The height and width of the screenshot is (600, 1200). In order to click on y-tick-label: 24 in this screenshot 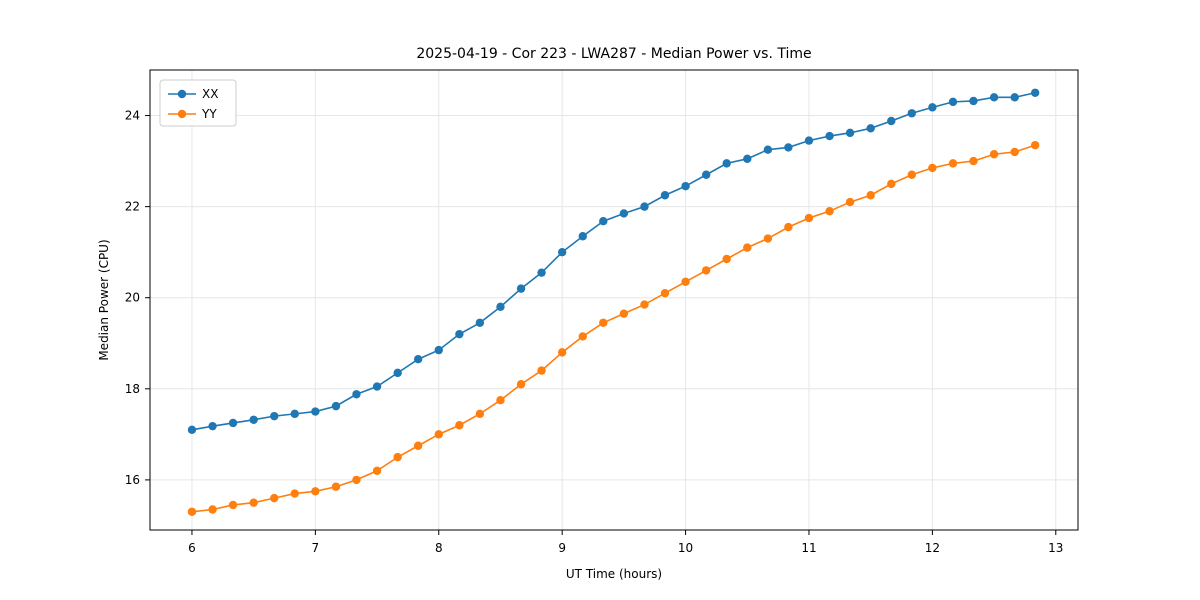, I will do `click(132, 116)`.